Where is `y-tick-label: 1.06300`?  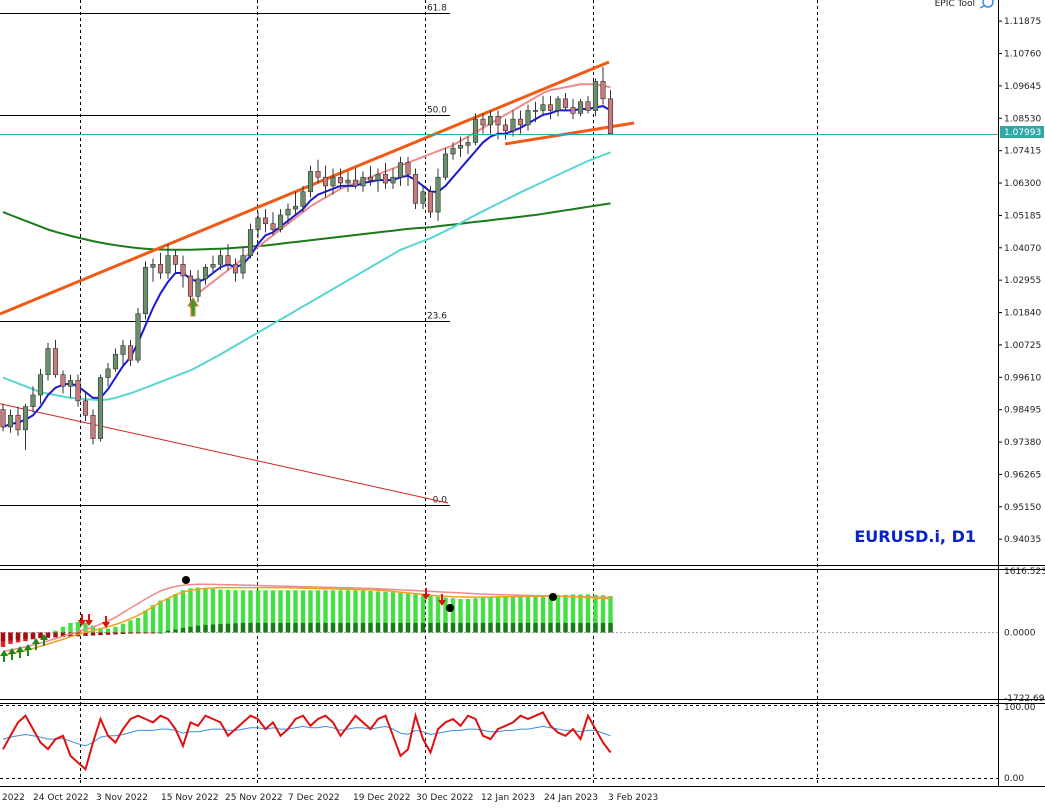 y-tick-label: 1.06300 is located at coordinates (1022, 184).